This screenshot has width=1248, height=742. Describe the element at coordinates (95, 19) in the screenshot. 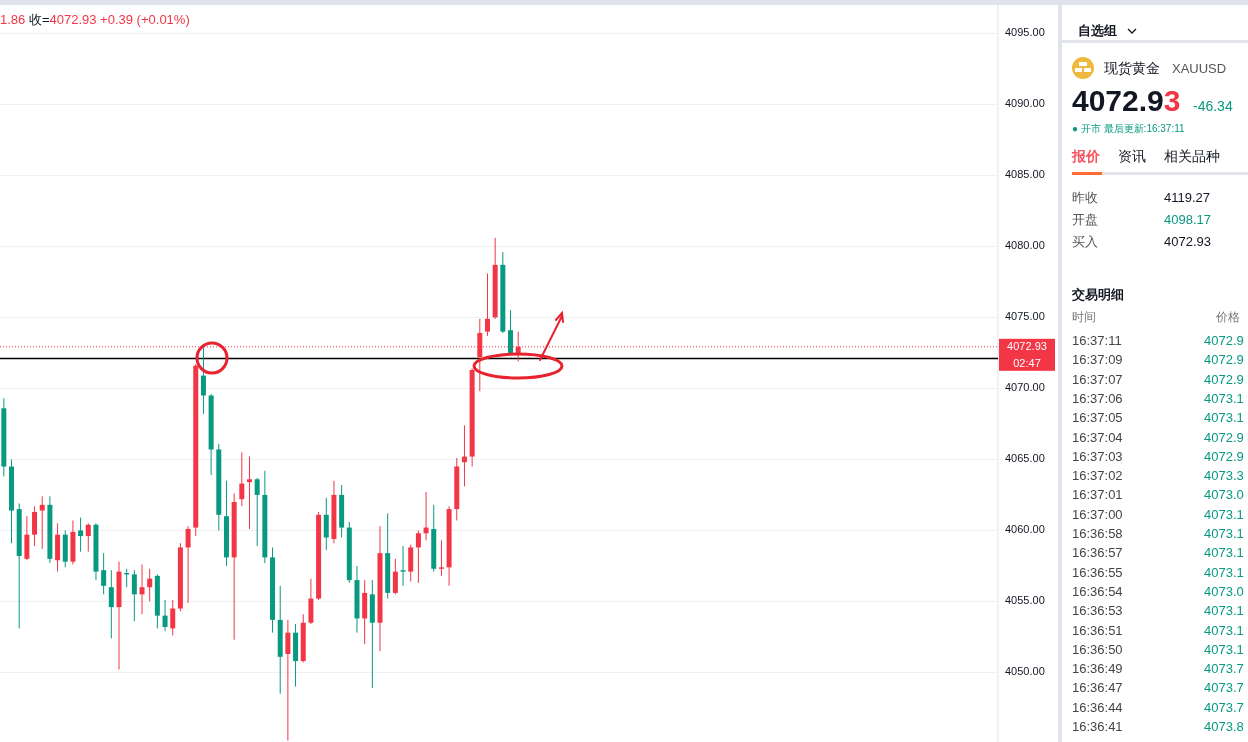

I see `annotation: 1.86 收=4072.93 +0.39 (+0.01%)` at that location.